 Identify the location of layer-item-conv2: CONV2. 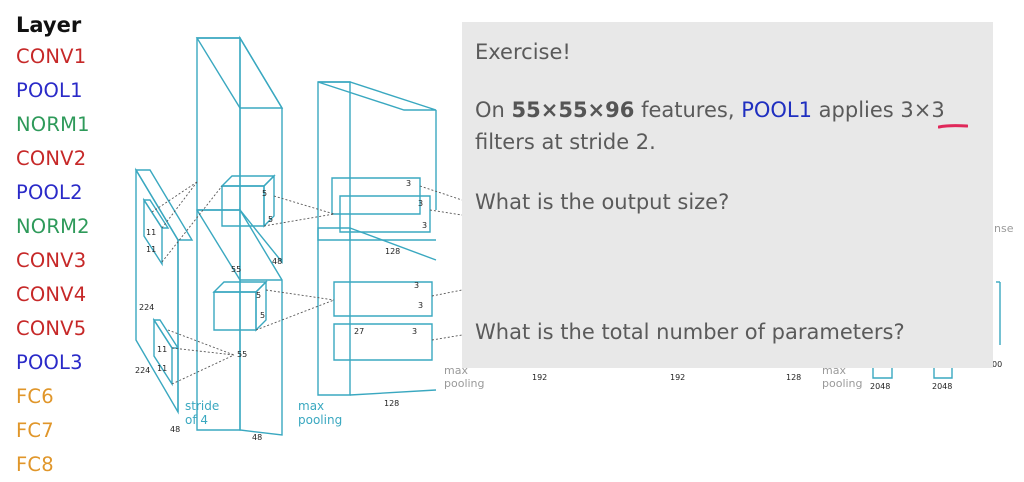
(51, 158).